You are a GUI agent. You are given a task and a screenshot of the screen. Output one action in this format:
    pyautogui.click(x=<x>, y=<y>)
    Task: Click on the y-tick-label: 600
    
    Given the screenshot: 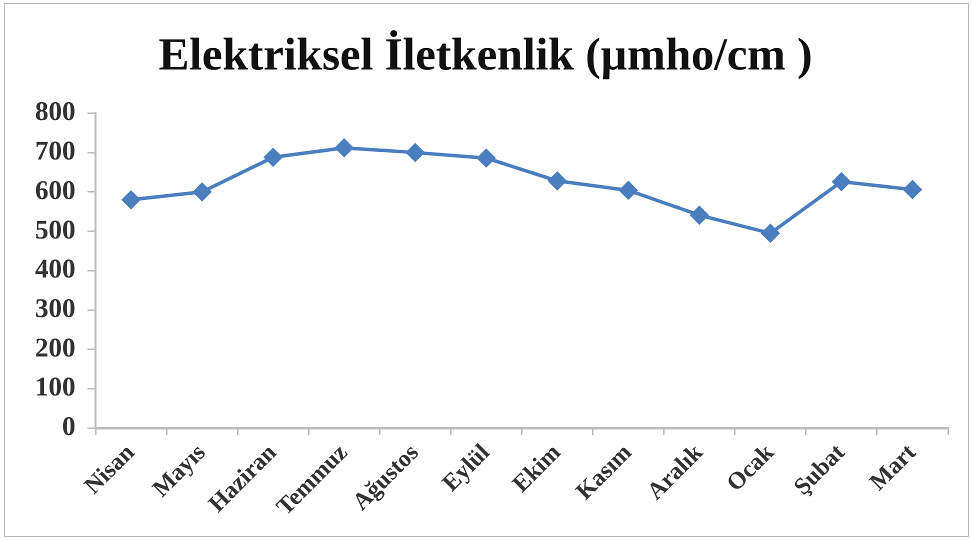 What is the action you would take?
    pyautogui.click(x=55, y=189)
    